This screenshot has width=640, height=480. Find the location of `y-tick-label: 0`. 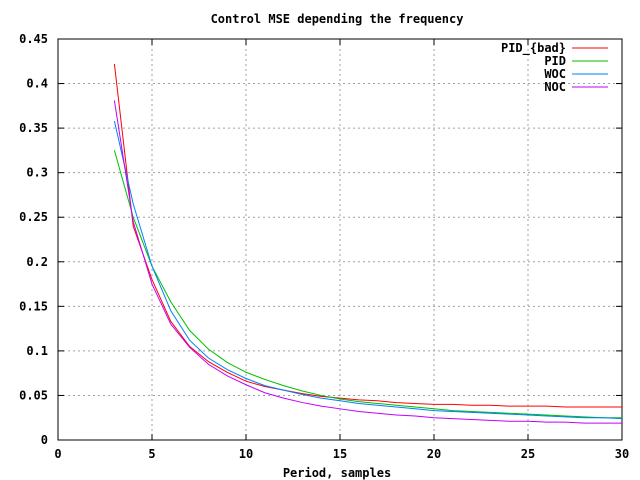

y-tick-label: 0 is located at coordinates (44, 440).